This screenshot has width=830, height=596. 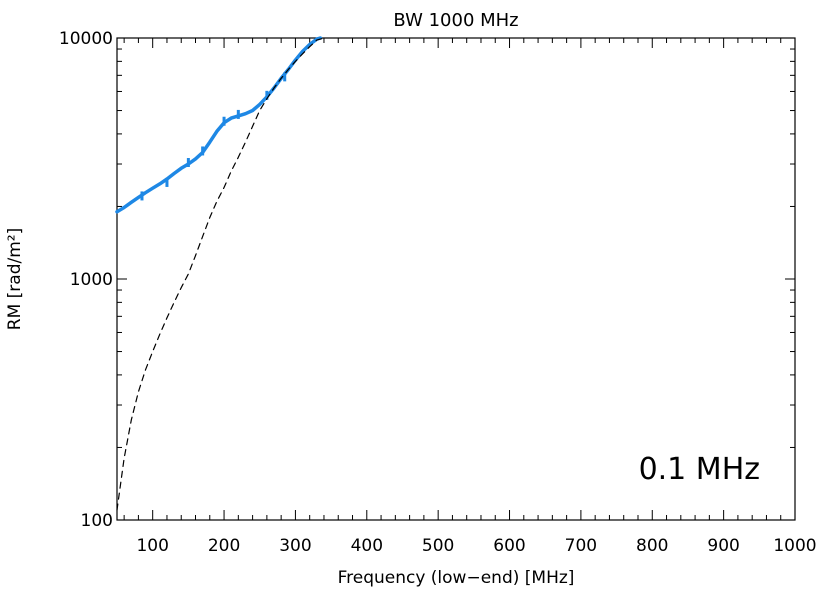 What do you see at coordinates (699, 469) in the screenshot?
I see `annotation-label: 0.1 MHz` at bounding box center [699, 469].